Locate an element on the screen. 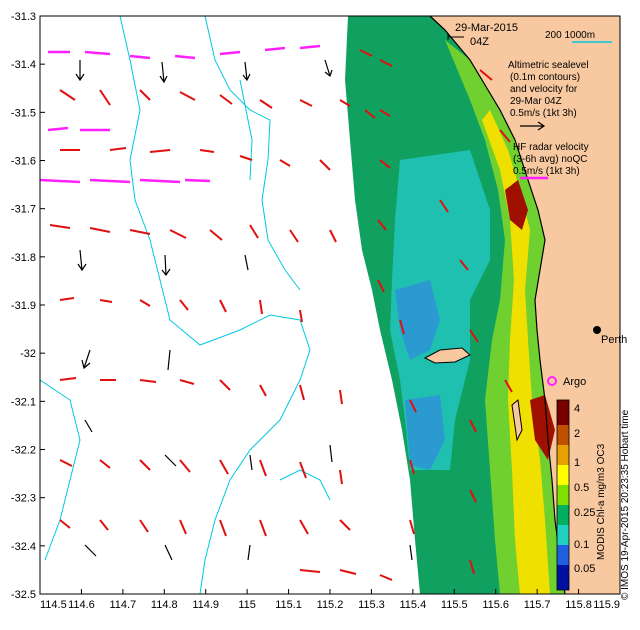 The height and width of the screenshot is (630, 640). y-tick-label: -31.5 is located at coordinates (23, 113).